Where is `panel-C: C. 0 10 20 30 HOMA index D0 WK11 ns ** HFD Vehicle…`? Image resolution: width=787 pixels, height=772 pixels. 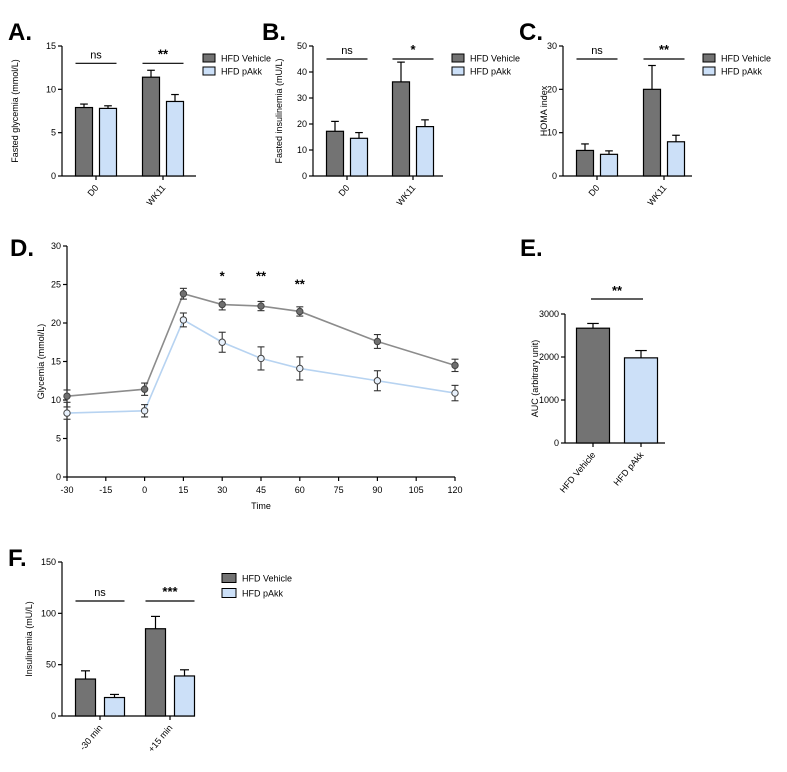
panel-C: C. 0 10 20 30 HOMA index D0 WK11 ns ** HFD Vehicle… is located at coordinates (645, 113).